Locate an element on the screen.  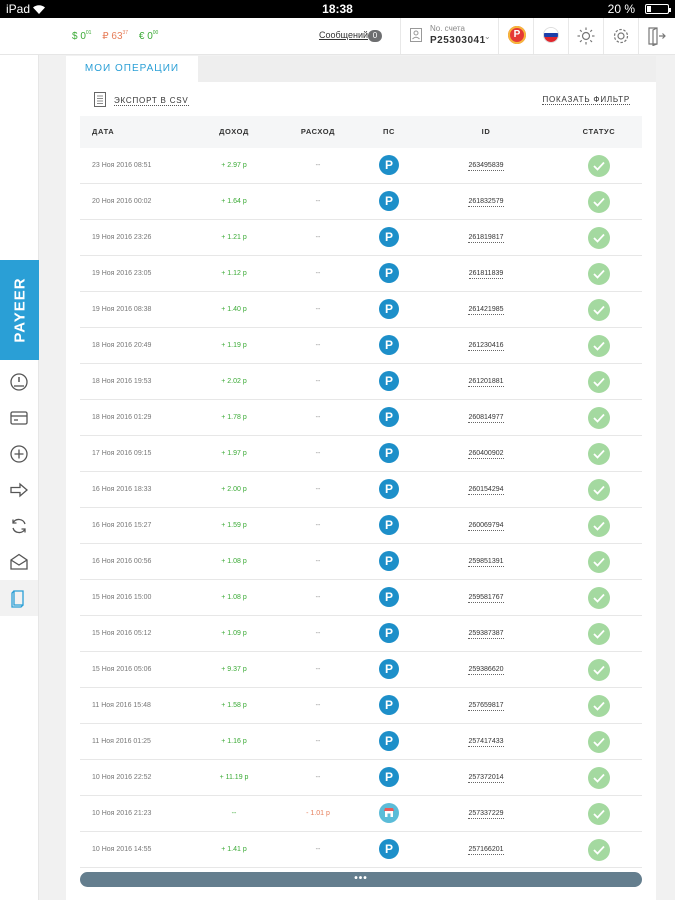
operation-id-link: 260154294 is located at coordinates (486, 489).